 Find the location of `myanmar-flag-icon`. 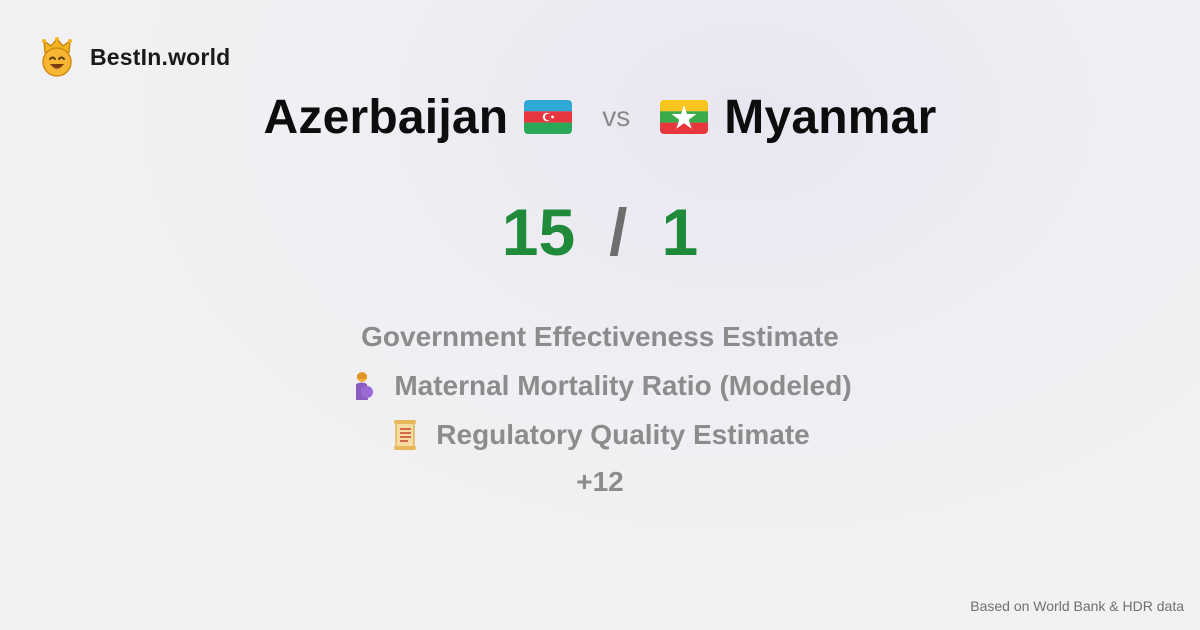

myanmar-flag-icon is located at coordinates (684, 117).